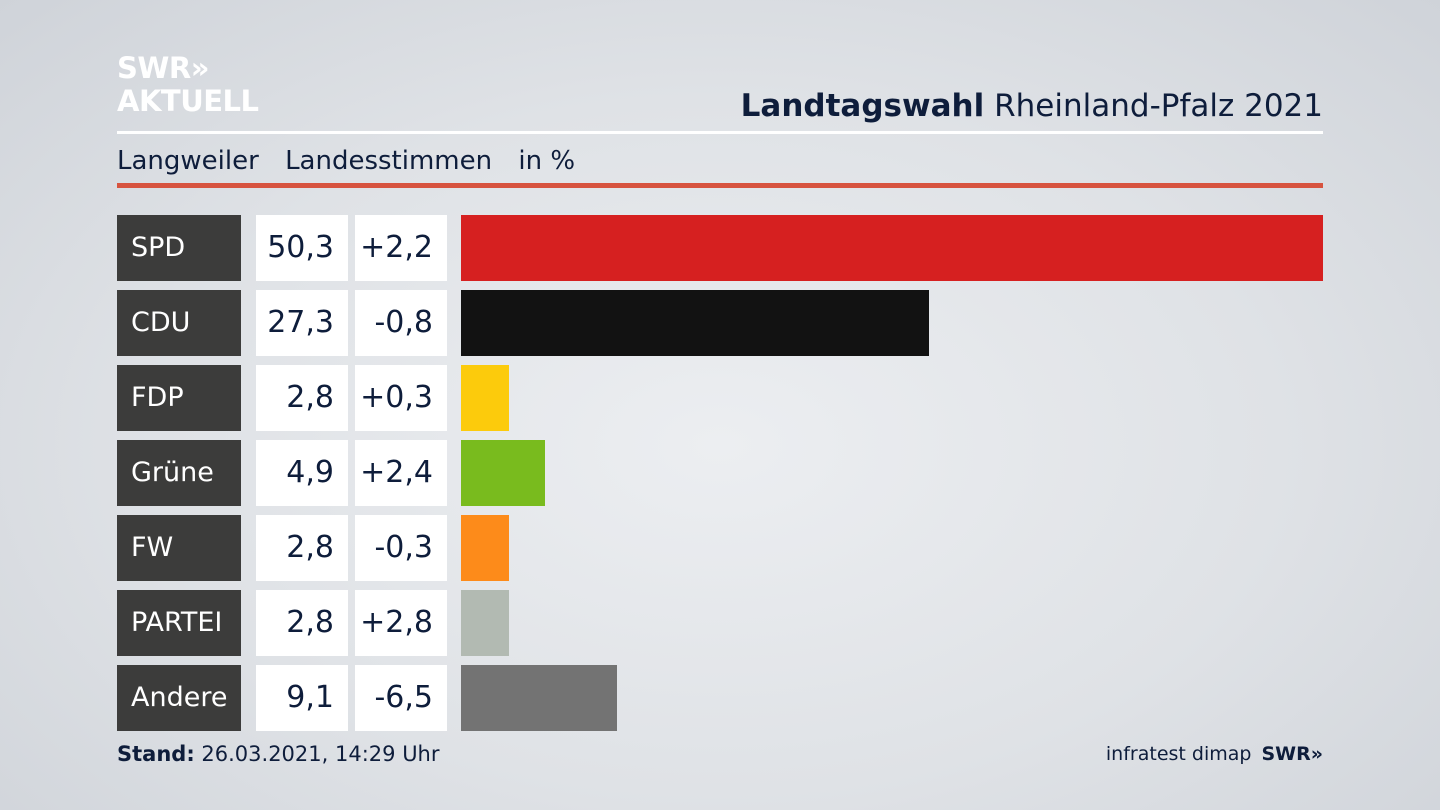 This screenshot has height=810, width=1440. I want to click on bar-row: SPD 50,3 +2,2, so click(720, 248).